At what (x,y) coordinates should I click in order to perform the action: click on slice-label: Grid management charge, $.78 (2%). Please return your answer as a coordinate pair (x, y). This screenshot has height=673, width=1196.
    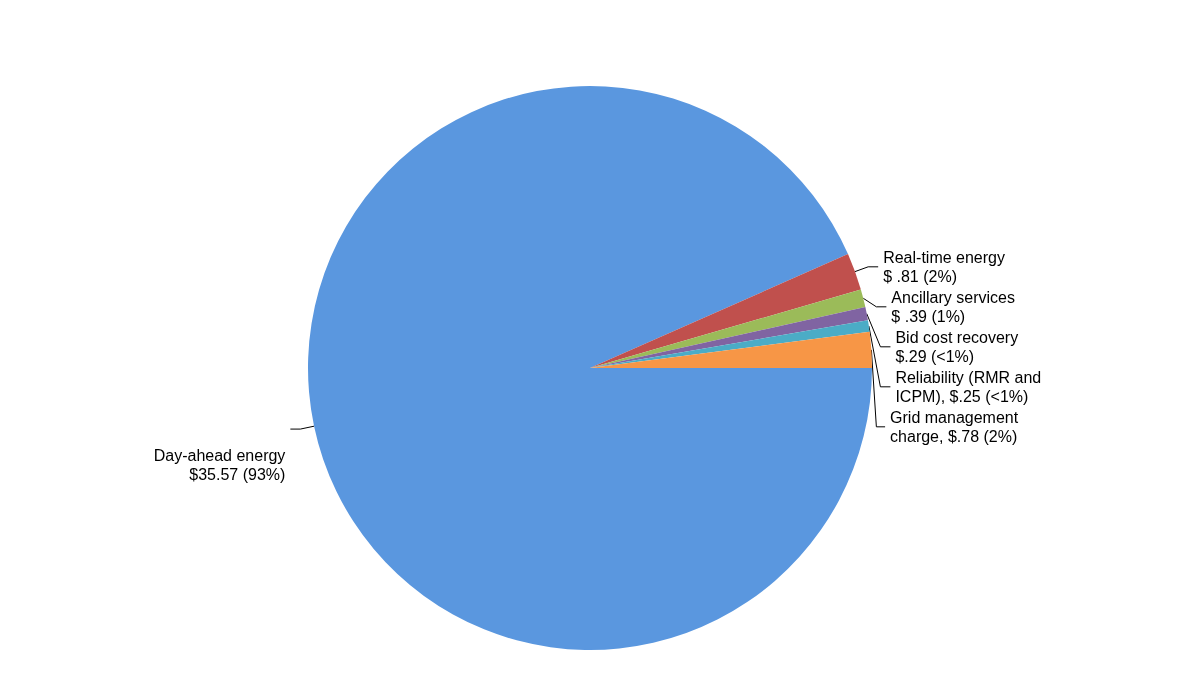
    Looking at the image, I should click on (956, 426).